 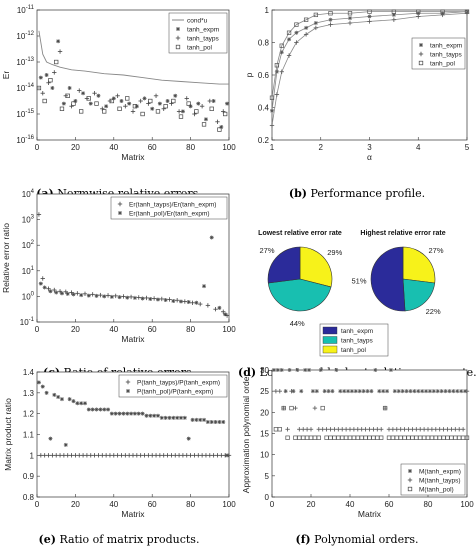 I want to click on f-M(tanh_expm)-point-22-d2, so click(x=360, y=391).